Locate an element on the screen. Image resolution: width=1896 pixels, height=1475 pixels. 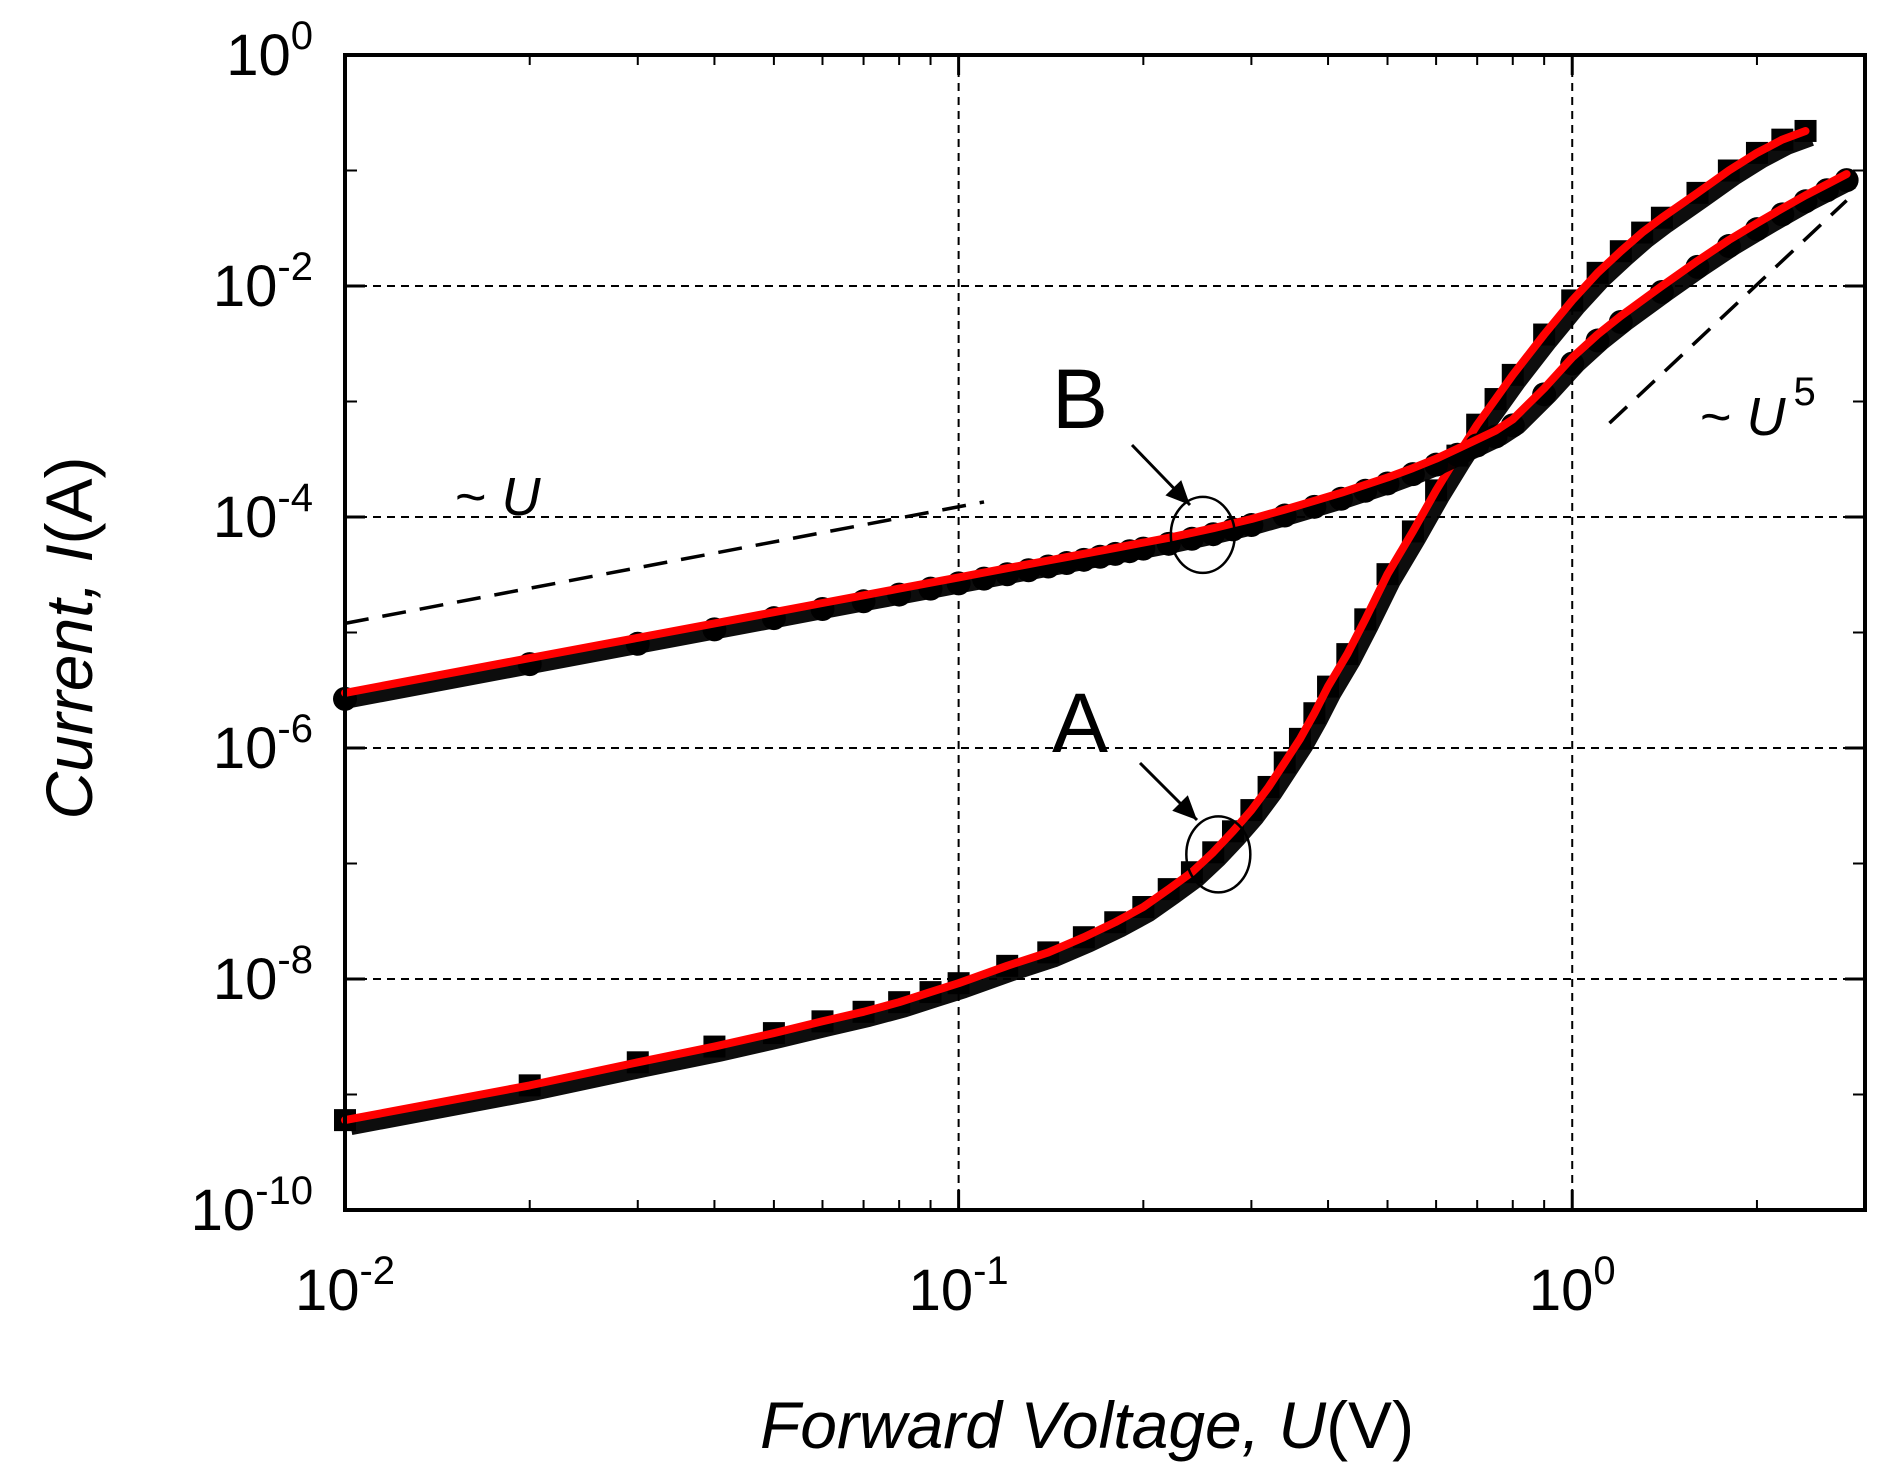
y-tick-label-exp: -8 is located at coordinates (295, 960).